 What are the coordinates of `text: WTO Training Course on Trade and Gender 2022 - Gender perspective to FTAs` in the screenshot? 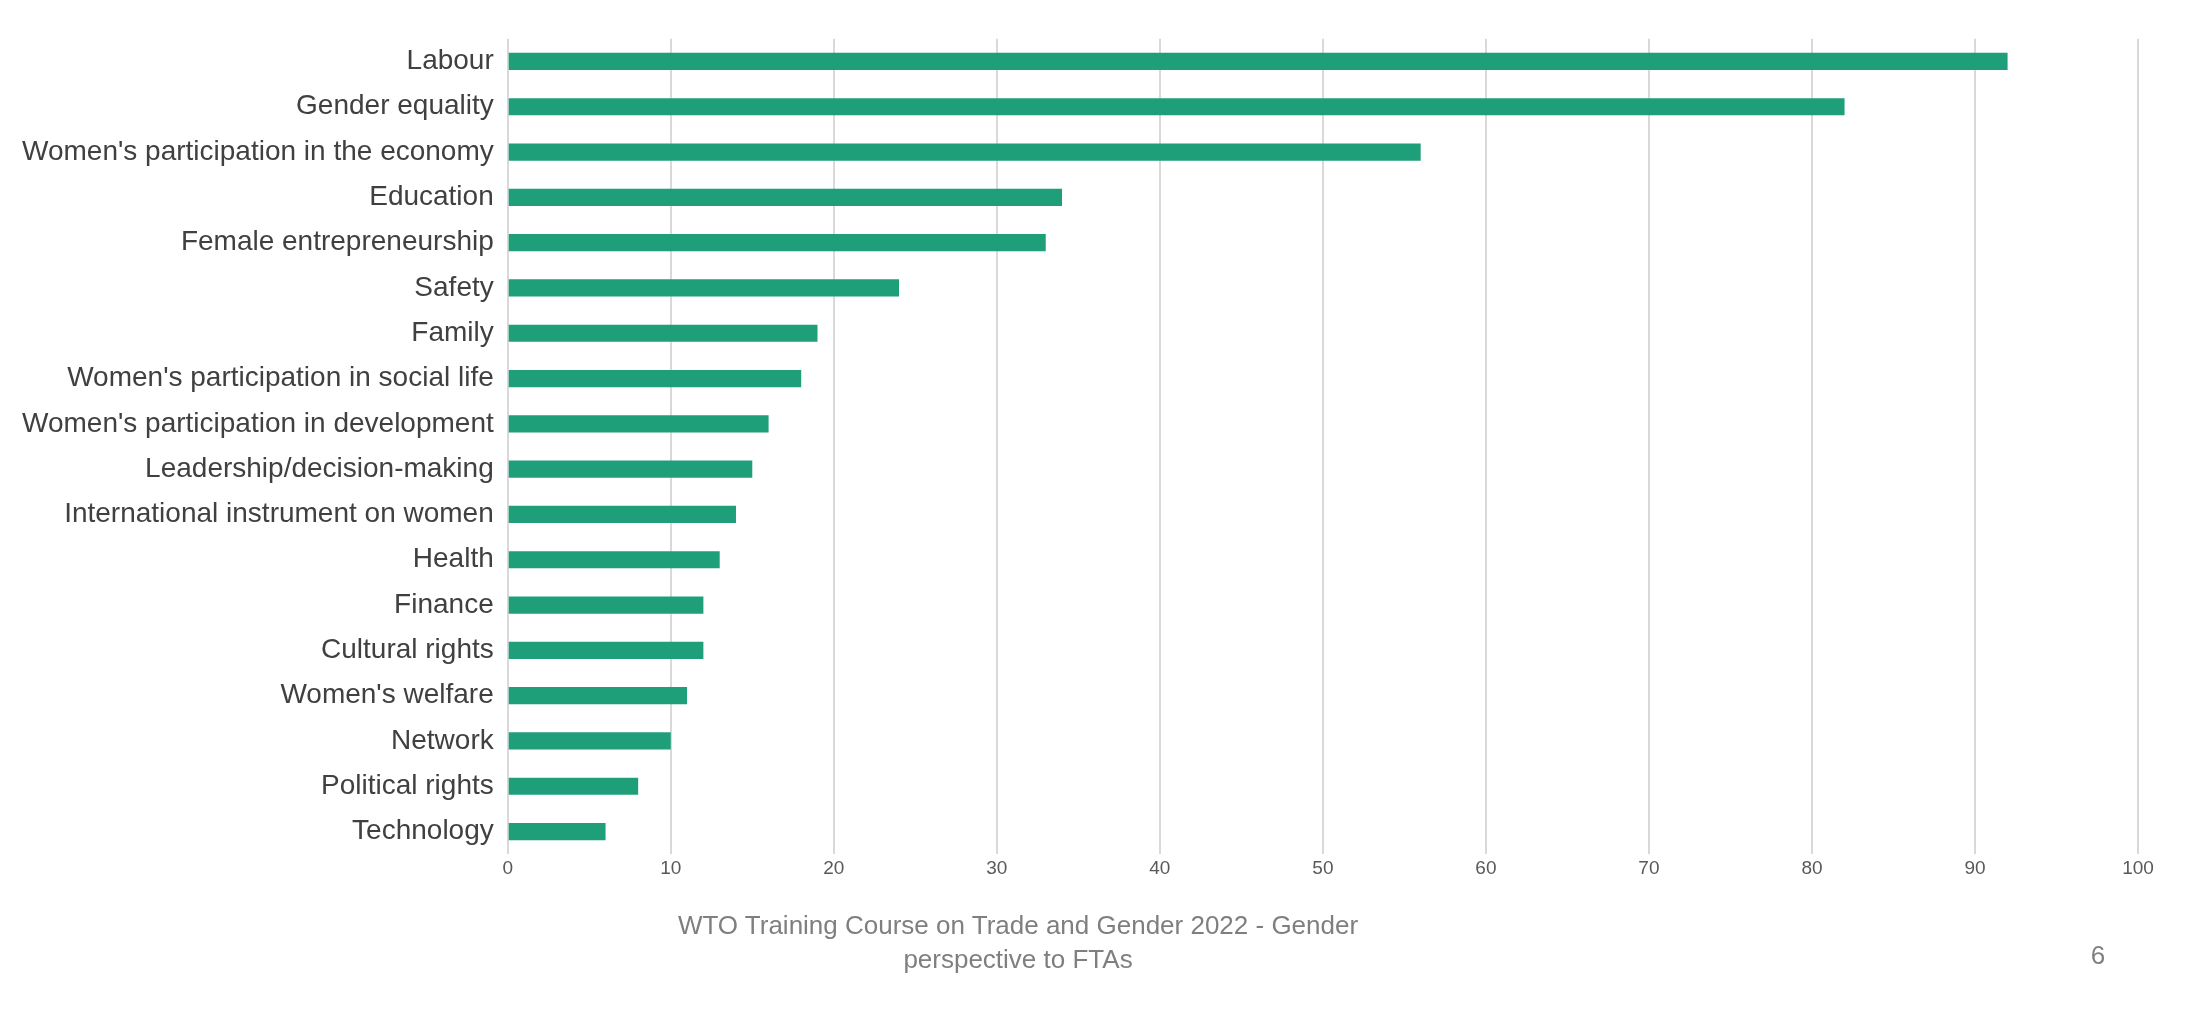 It's located at (1018, 942).